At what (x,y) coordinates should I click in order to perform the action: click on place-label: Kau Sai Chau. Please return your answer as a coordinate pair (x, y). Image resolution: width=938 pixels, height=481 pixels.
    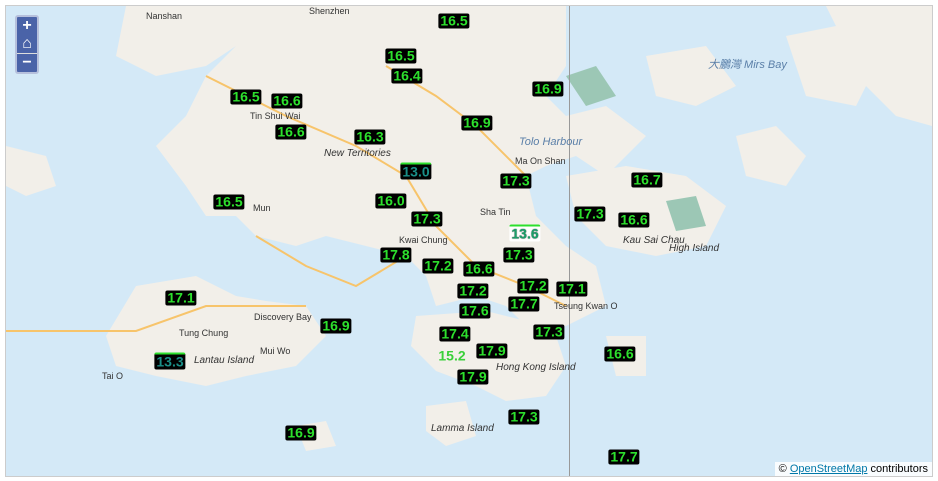
    Looking at the image, I should click on (654, 240).